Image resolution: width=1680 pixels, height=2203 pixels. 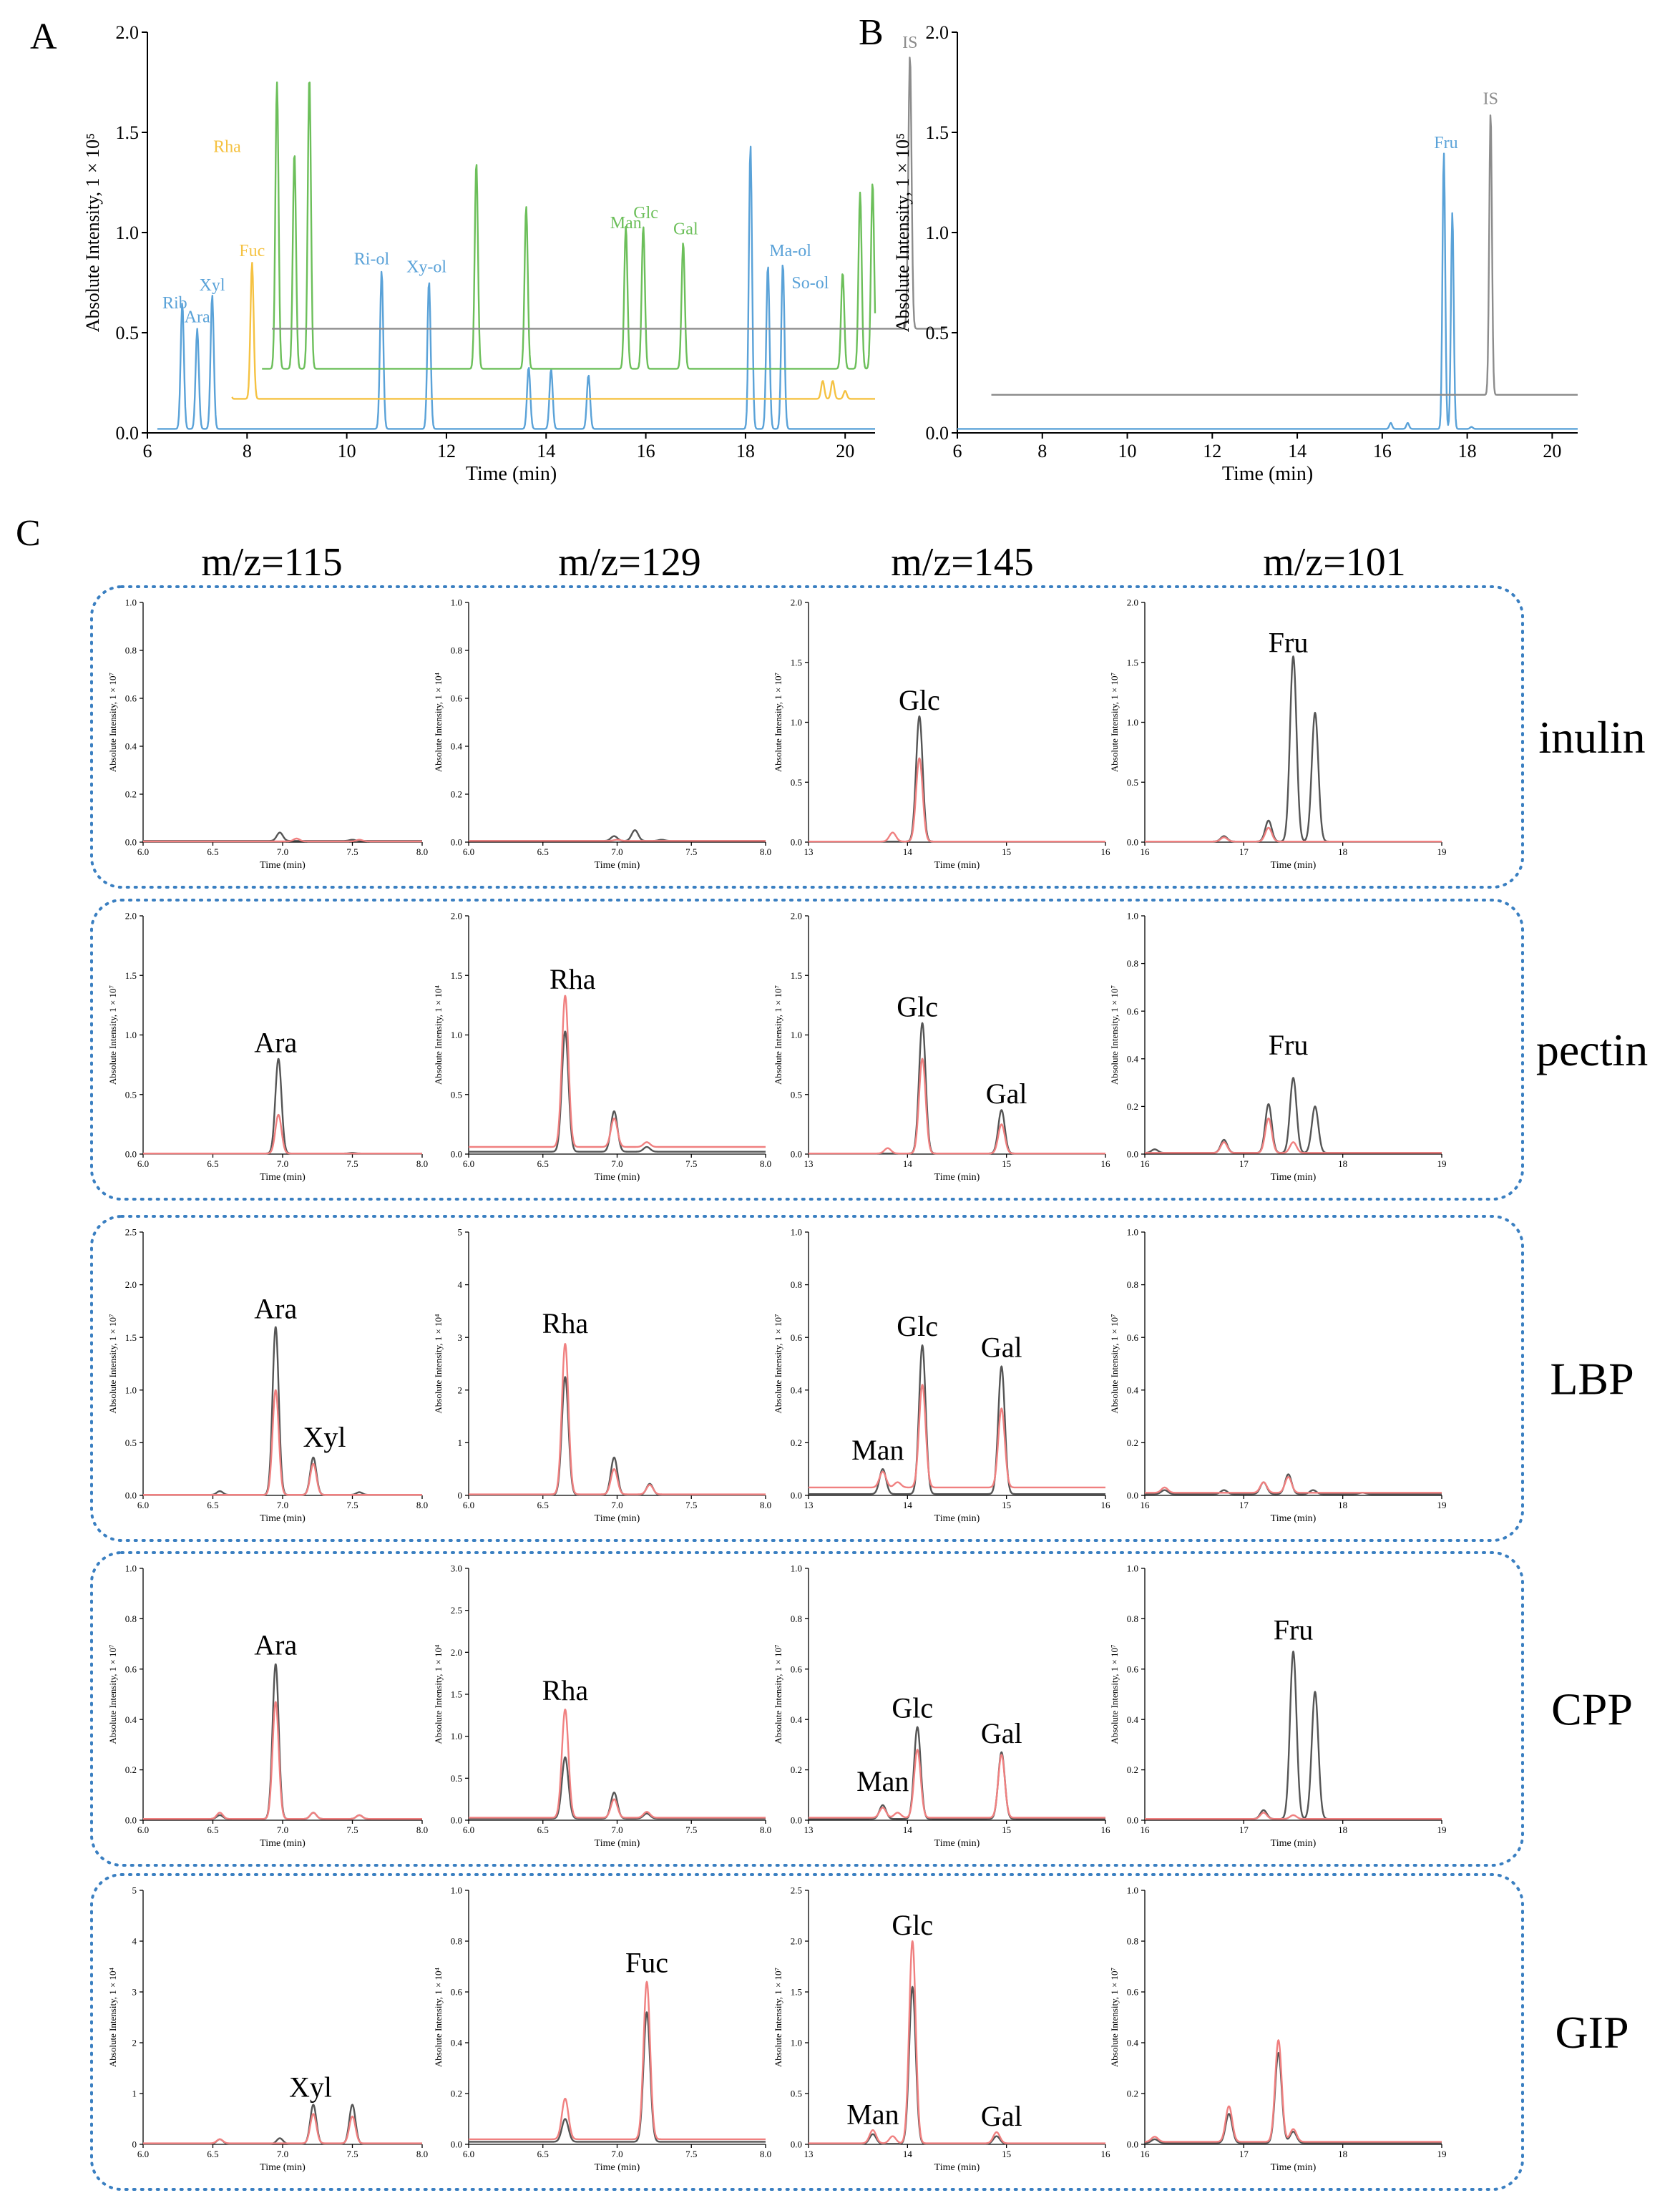 I want to click on y-tick-label: 0, so click(x=460, y=1496).